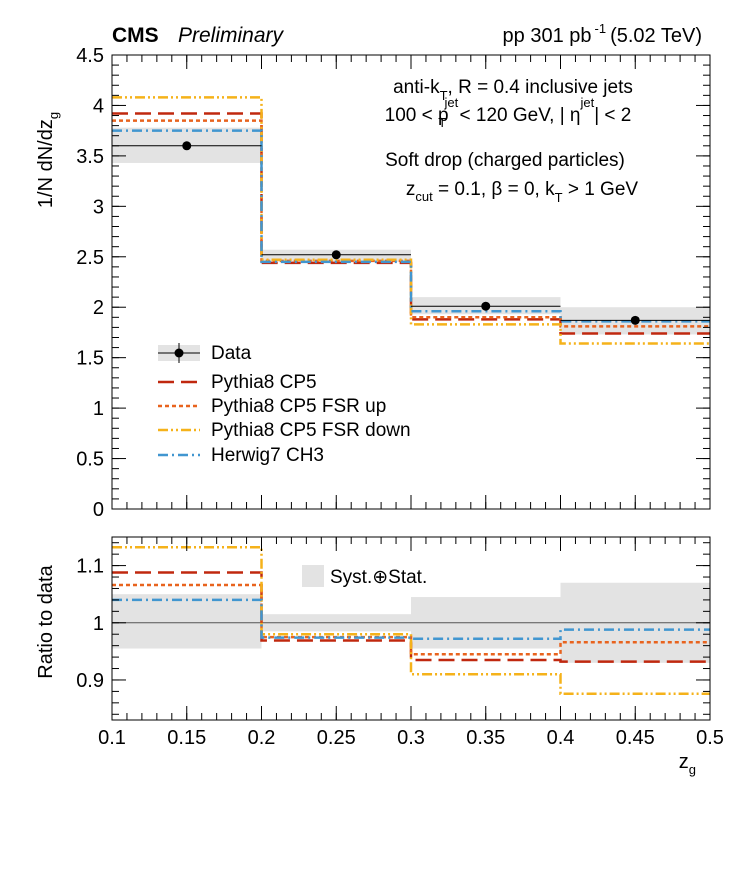 The width and height of the screenshot is (748, 874). What do you see at coordinates (336, 738) in the screenshot?
I see `x-tick-label: 0.25` at bounding box center [336, 738].